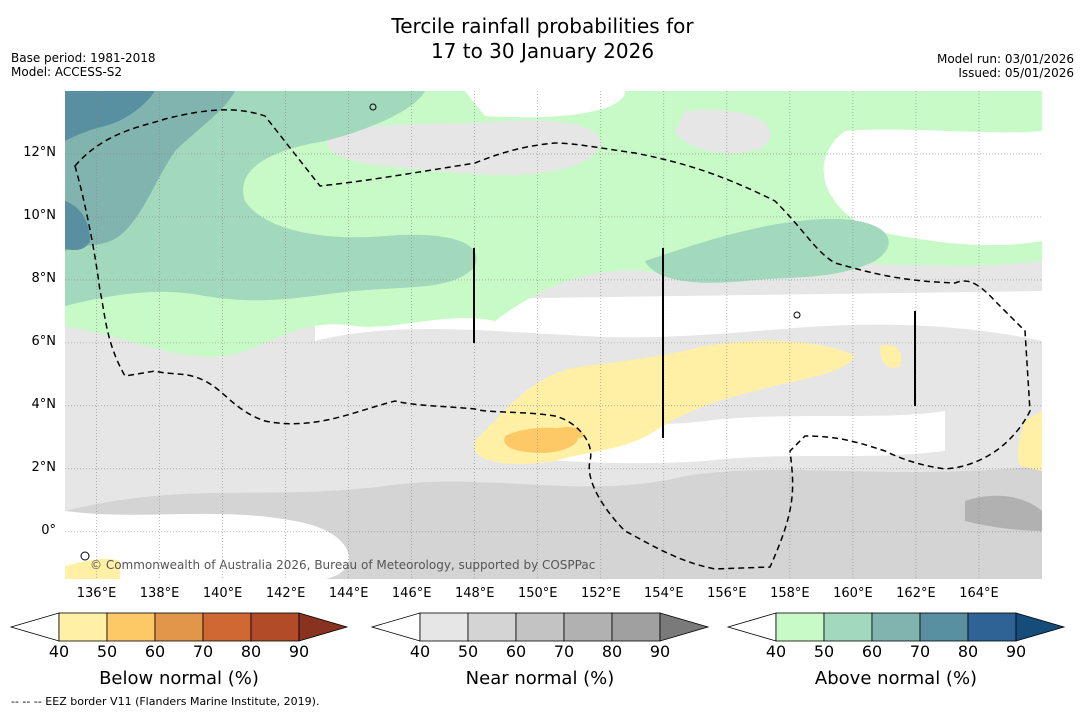 Image resolution: width=1085 pixels, height=713 pixels. Describe the element at coordinates (110, 116) in the screenshot. I see `region-above-70-a` at that location.